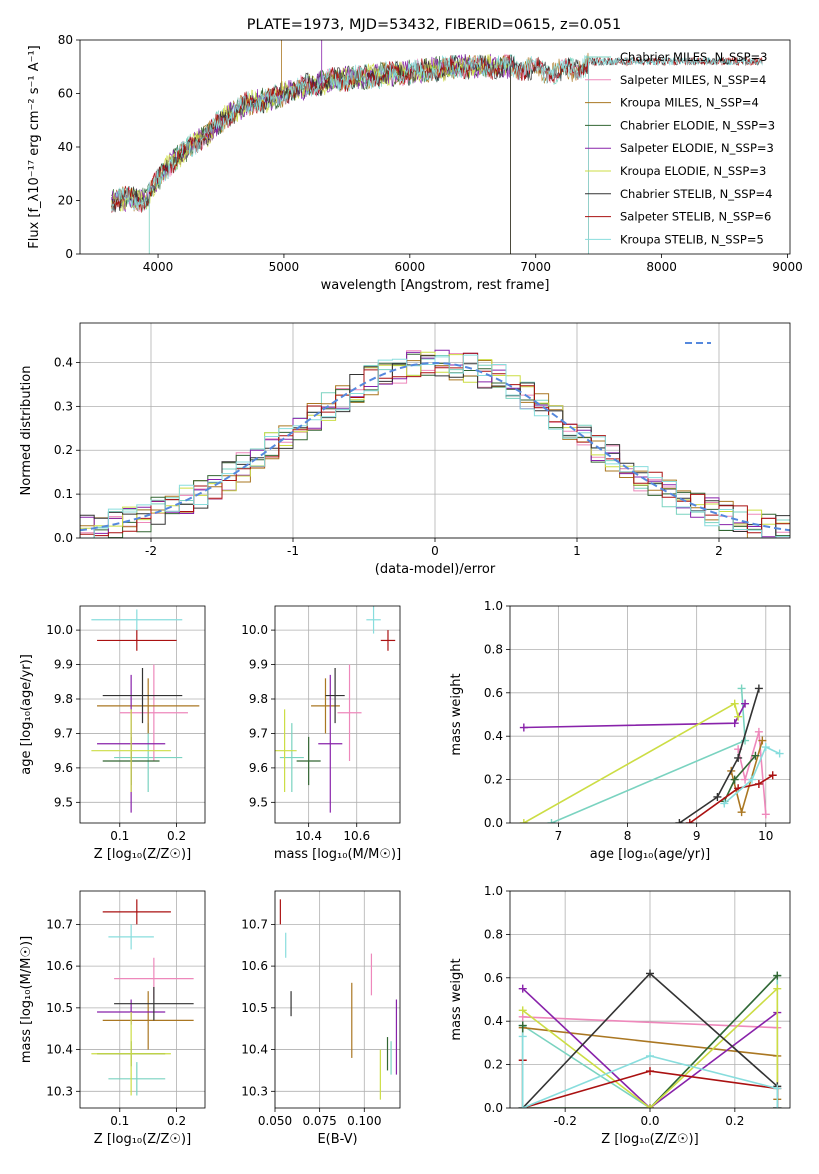  I want to click on x-tick-label: 8, so click(628, 836).